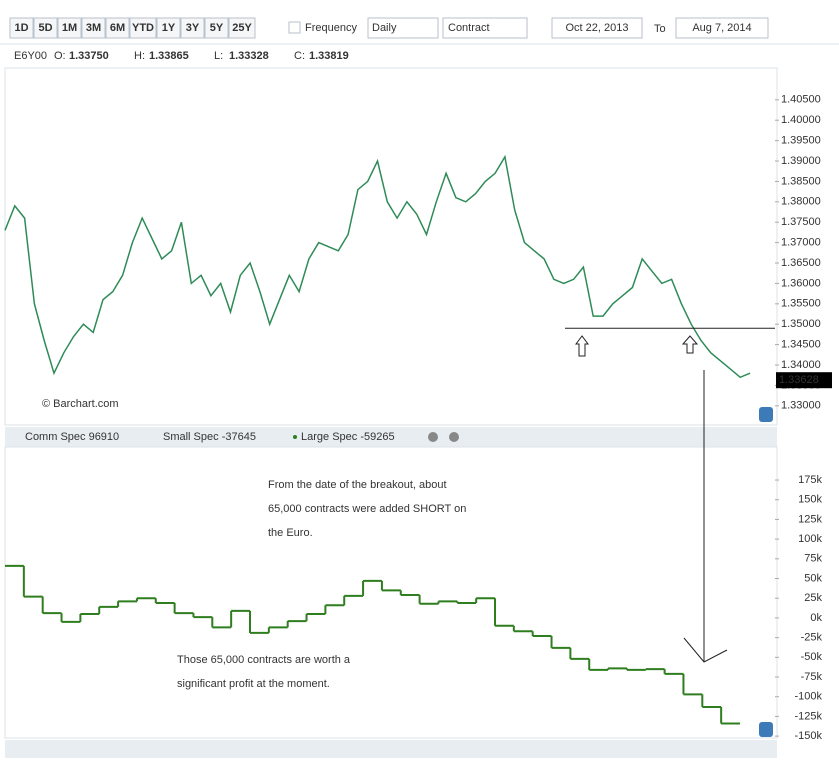 The image size is (839, 775). Describe the element at coordinates (290, 533) in the screenshot. I see `annotation: the Euro.` at that location.